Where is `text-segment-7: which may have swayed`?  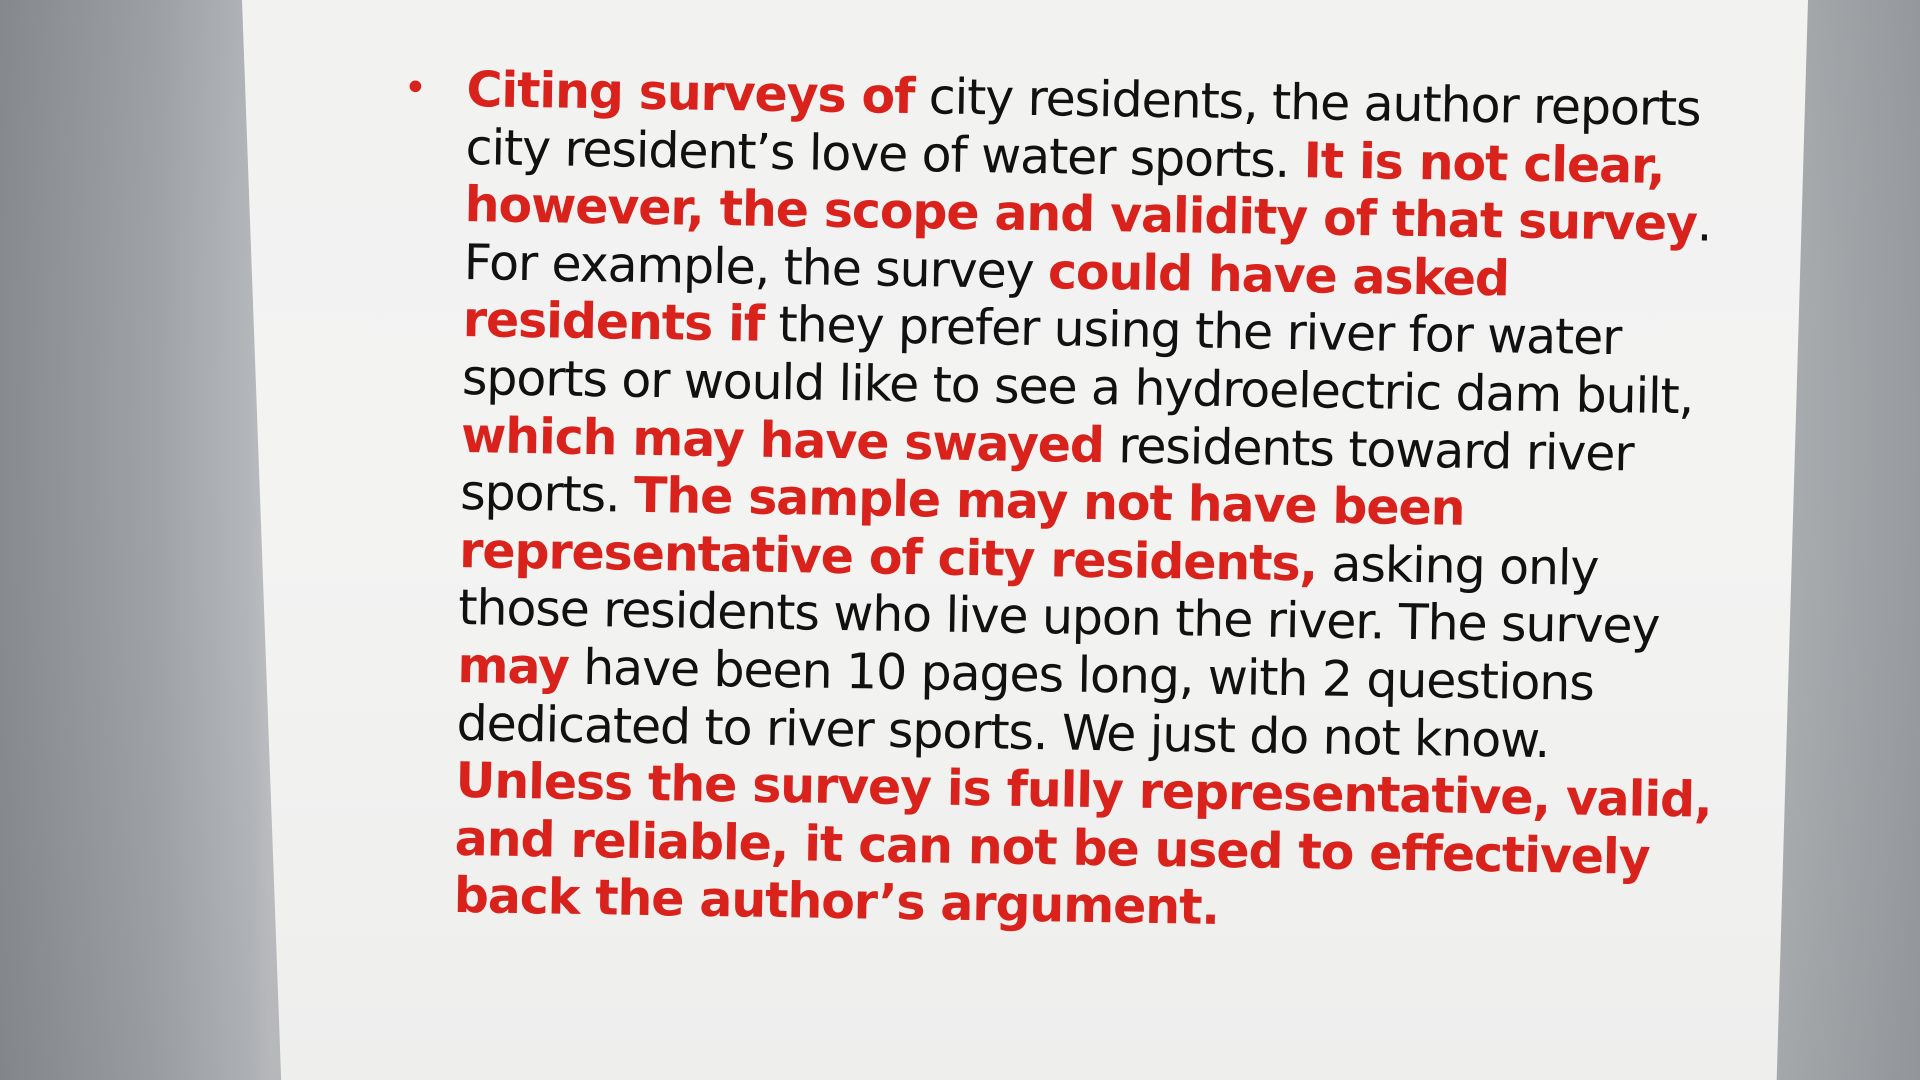
text-segment-7: which may have swayed is located at coordinates (782, 440).